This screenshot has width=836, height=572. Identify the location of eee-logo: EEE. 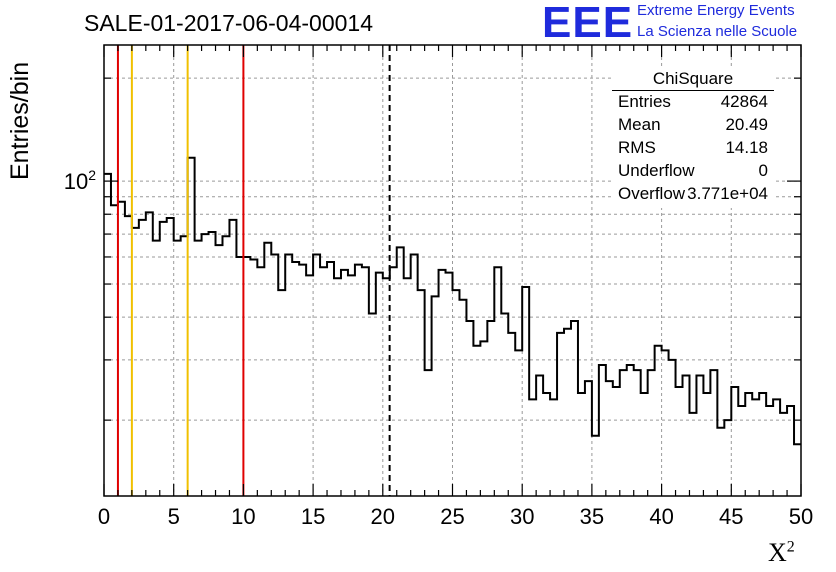
(588, 23).